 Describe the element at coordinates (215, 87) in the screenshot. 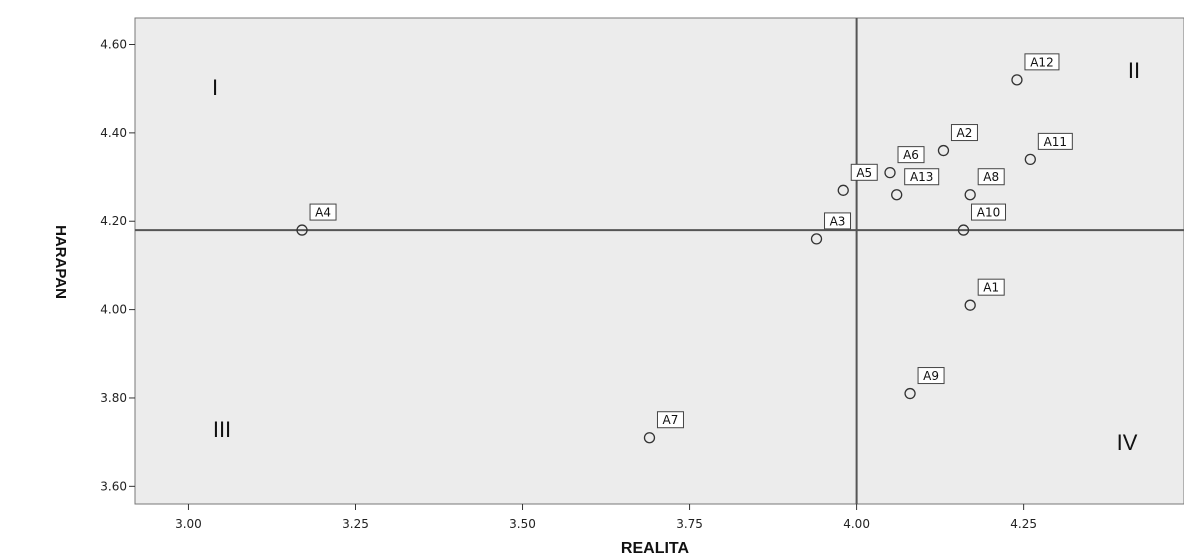

I see `quadrant-label: I` at that location.